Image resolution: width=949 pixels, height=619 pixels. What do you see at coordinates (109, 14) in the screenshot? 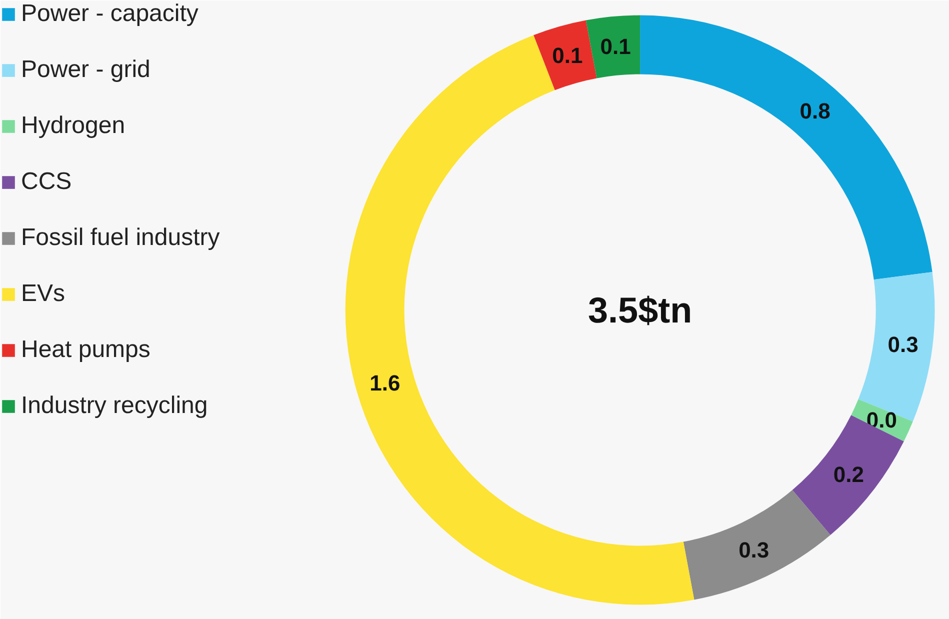
I see `legend-label: Power - capacity` at bounding box center [109, 14].